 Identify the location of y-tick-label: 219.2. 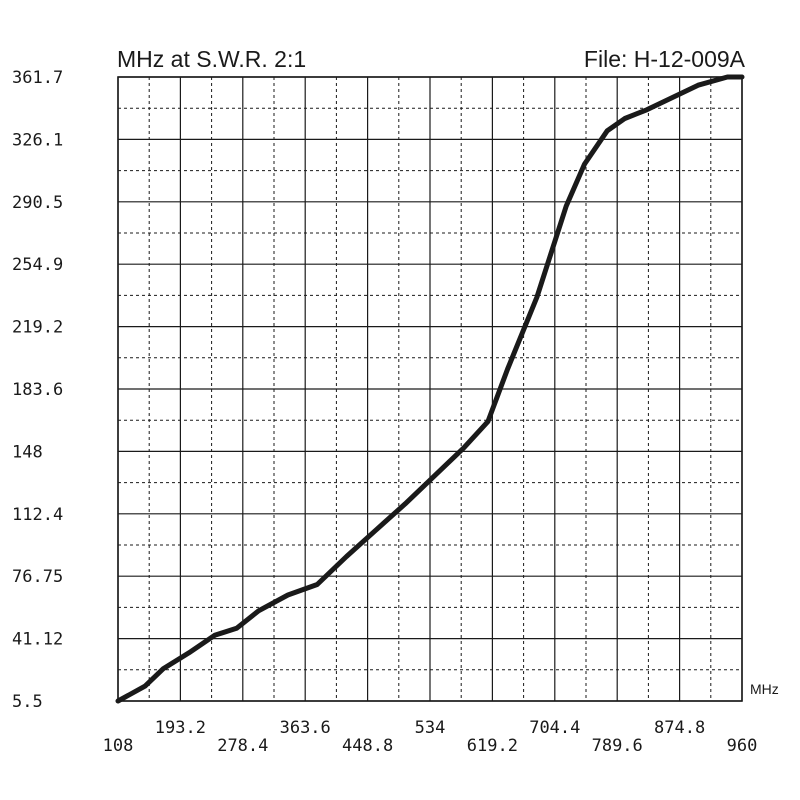
(37, 328).